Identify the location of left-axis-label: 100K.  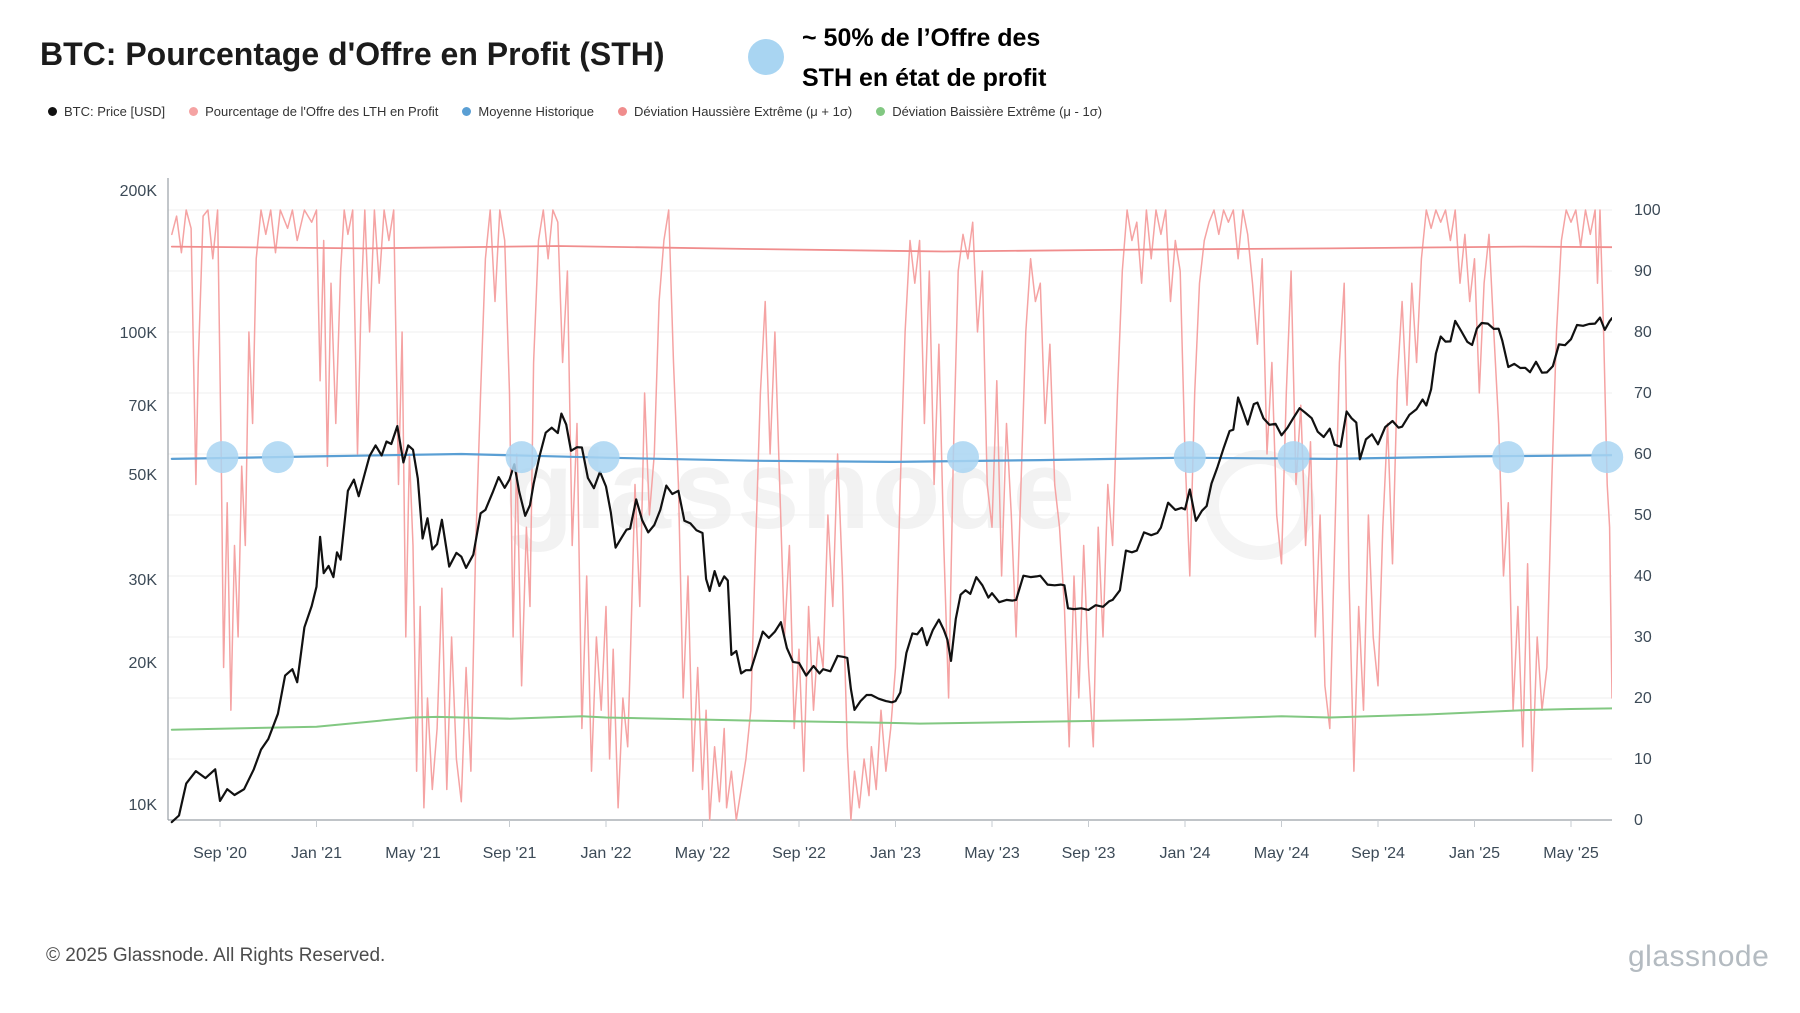
(139, 333).